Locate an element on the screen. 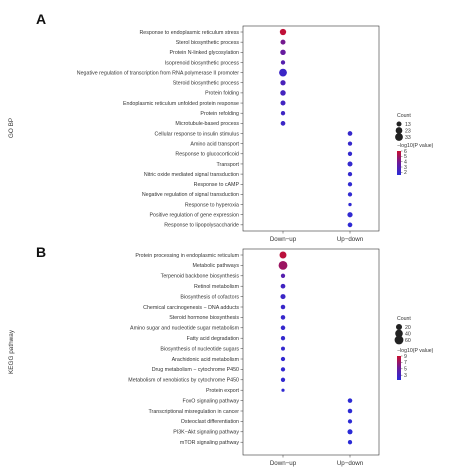 This screenshot has width=474, height=474. legend-size-label: 40 is located at coordinates (408, 334).